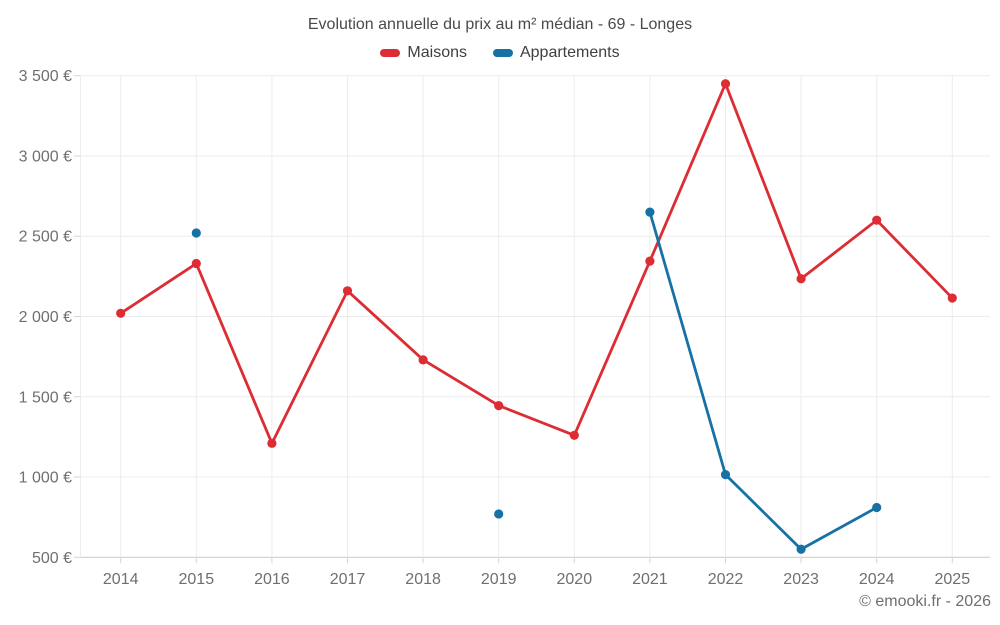 The height and width of the screenshot is (625, 1000). What do you see at coordinates (272, 443) in the screenshot?
I see `maisons-point-2016` at bounding box center [272, 443].